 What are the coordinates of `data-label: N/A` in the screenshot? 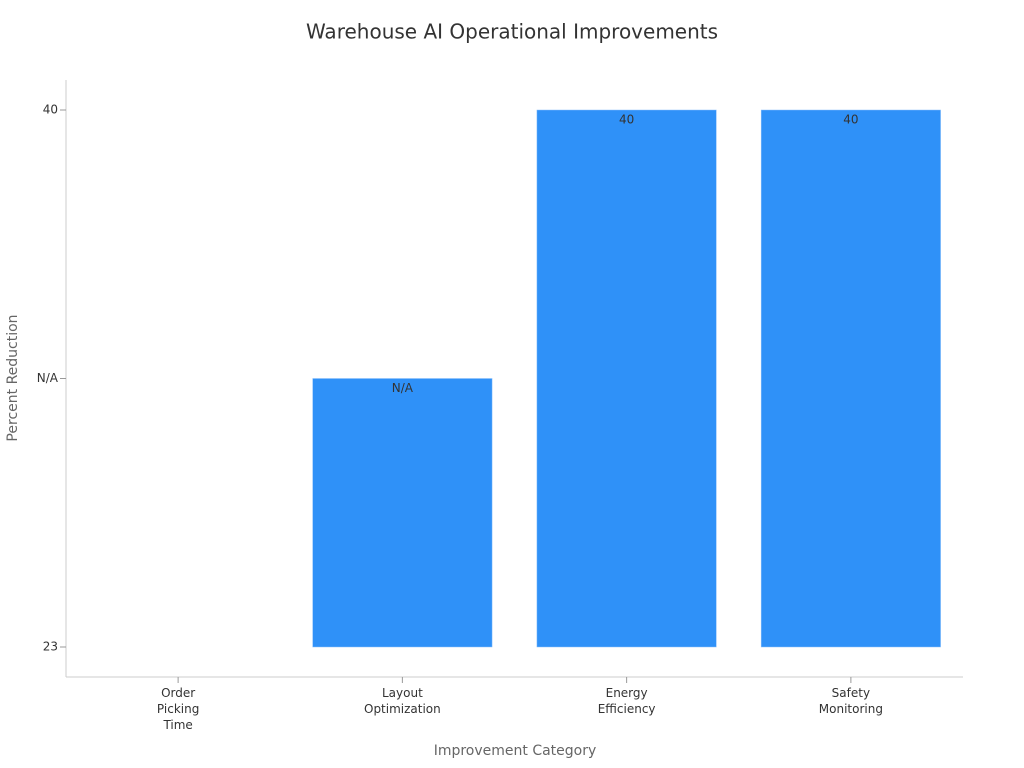 It's located at (403, 388).